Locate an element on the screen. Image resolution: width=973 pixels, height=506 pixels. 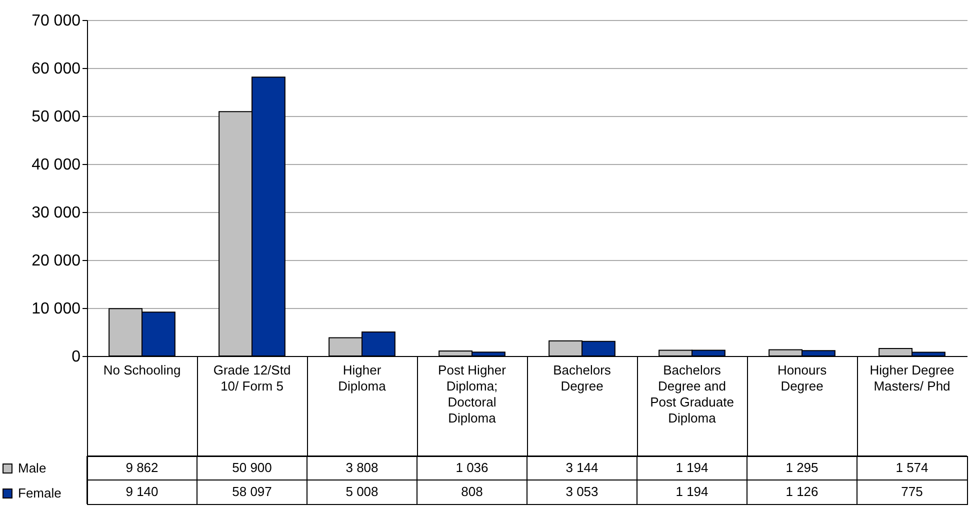
data-label: 50 900 is located at coordinates (252, 467).